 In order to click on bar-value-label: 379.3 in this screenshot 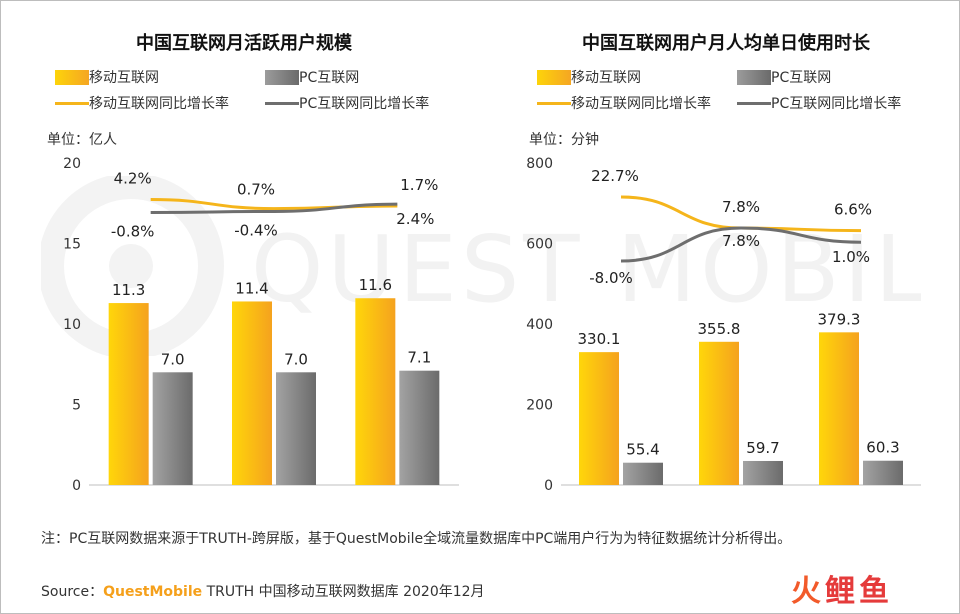, I will do `click(839, 319)`.